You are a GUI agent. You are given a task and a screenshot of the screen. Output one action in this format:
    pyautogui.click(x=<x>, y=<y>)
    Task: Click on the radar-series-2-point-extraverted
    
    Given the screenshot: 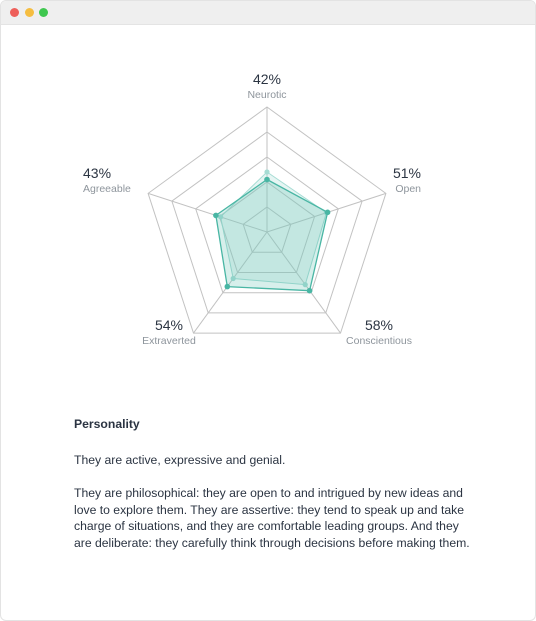 What is the action you would take?
    pyautogui.click(x=233, y=278)
    